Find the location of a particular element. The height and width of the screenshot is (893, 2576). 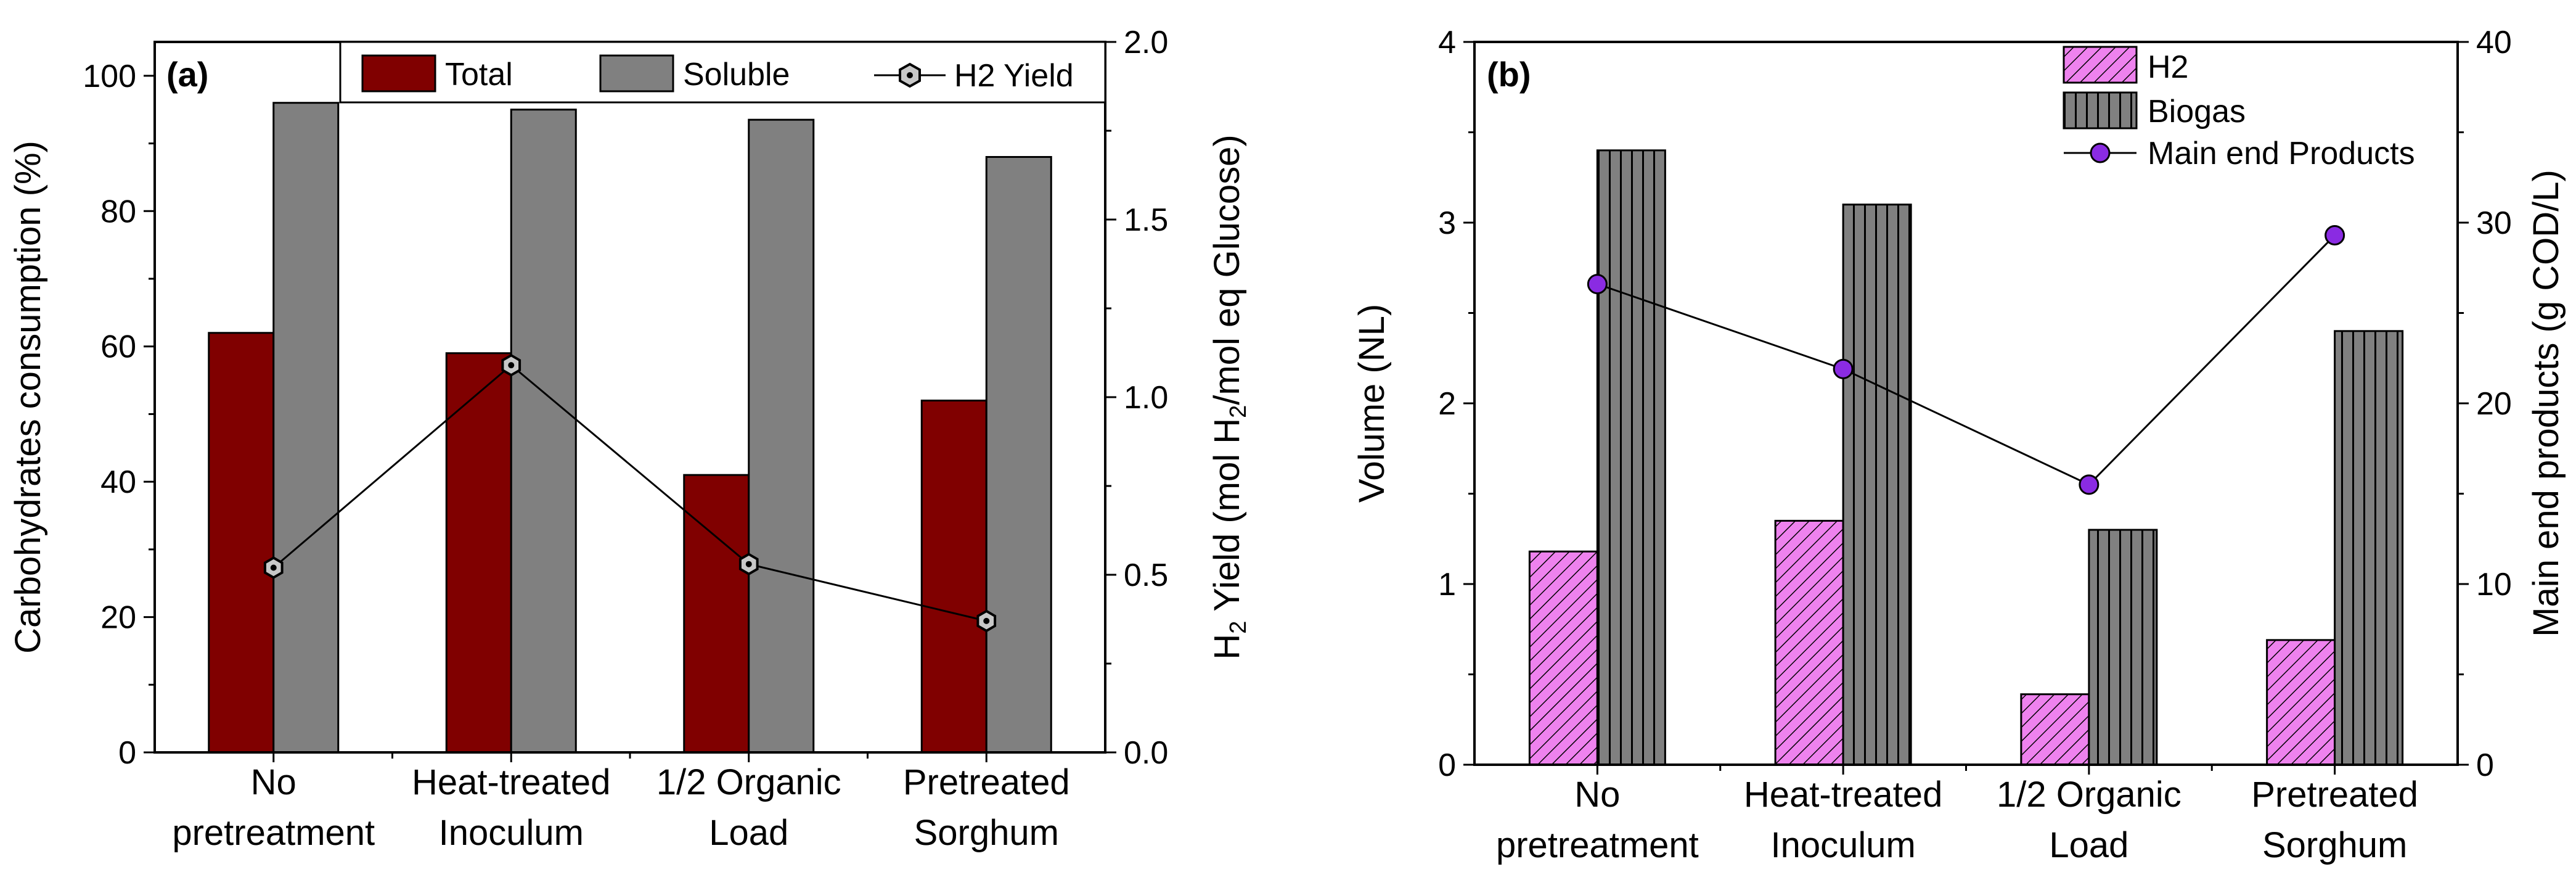

y-tick-label-2: 20 is located at coordinates (118, 618).